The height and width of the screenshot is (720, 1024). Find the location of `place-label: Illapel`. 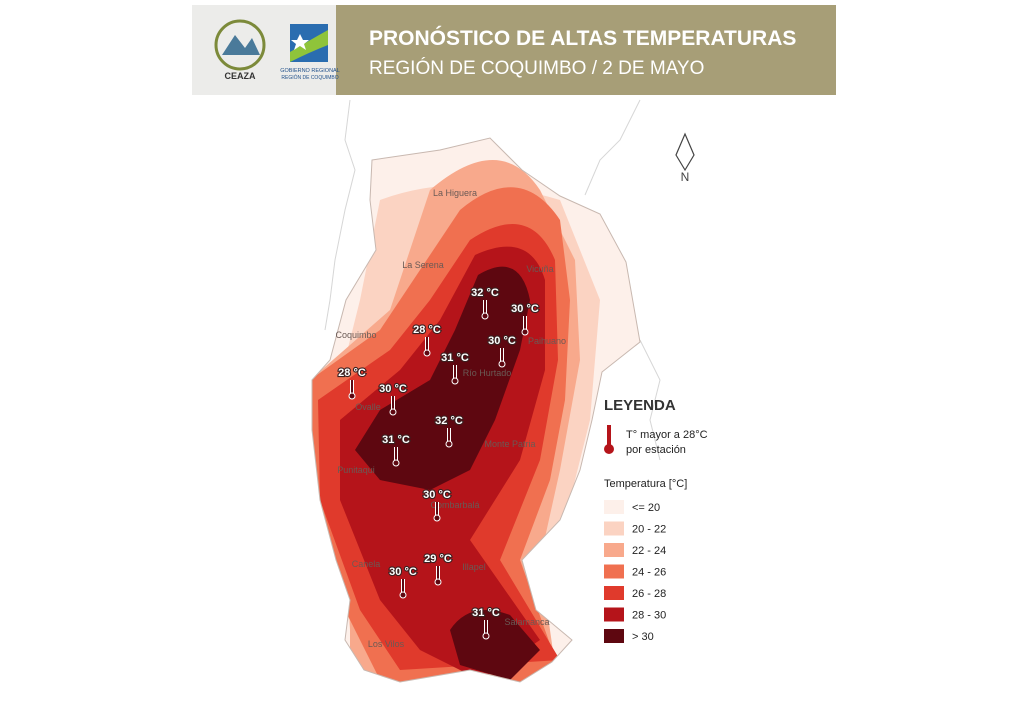

place-label: Illapel is located at coordinates (474, 567).